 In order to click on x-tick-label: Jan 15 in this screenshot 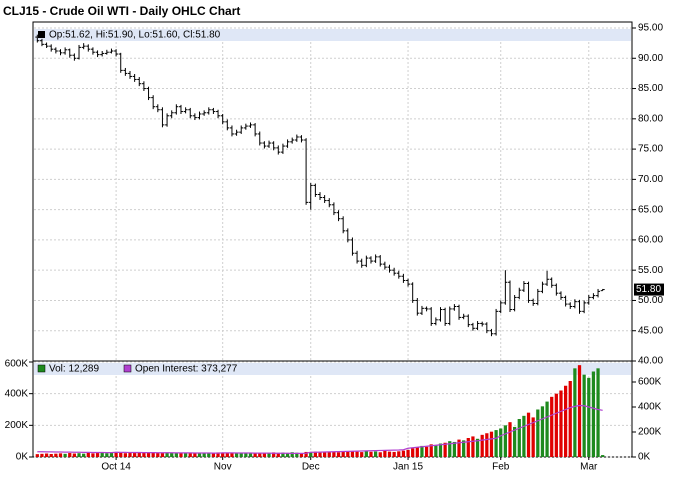, I will do `click(408, 467)`.